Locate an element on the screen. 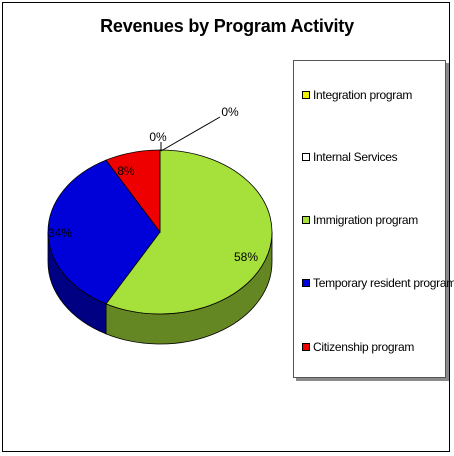 The image size is (454, 456). data-label-immigration: 58% is located at coordinates (246, 257).